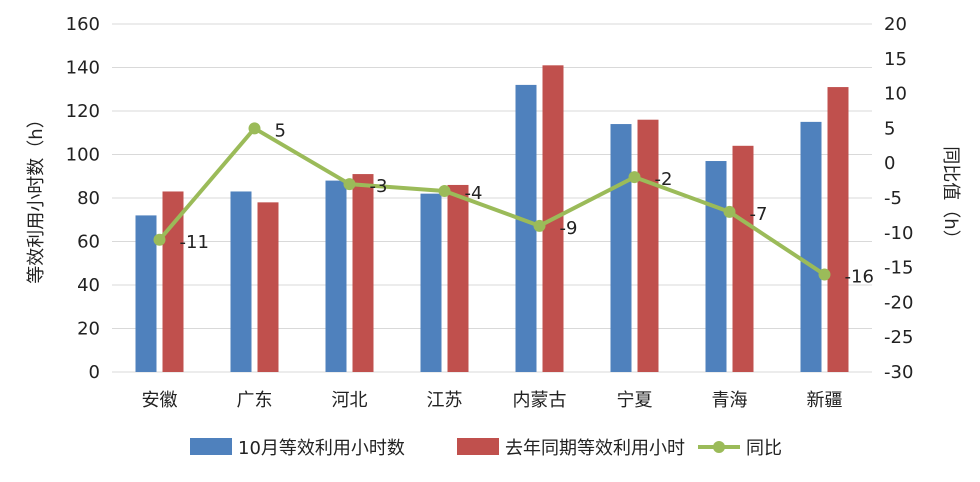 Image resolution: width=980 pixels, height=482 pixels. What do you see at coordinates (83, 24) in the screenshot?
I see `y-tick-label: 160` at bounding box center [83, 24].